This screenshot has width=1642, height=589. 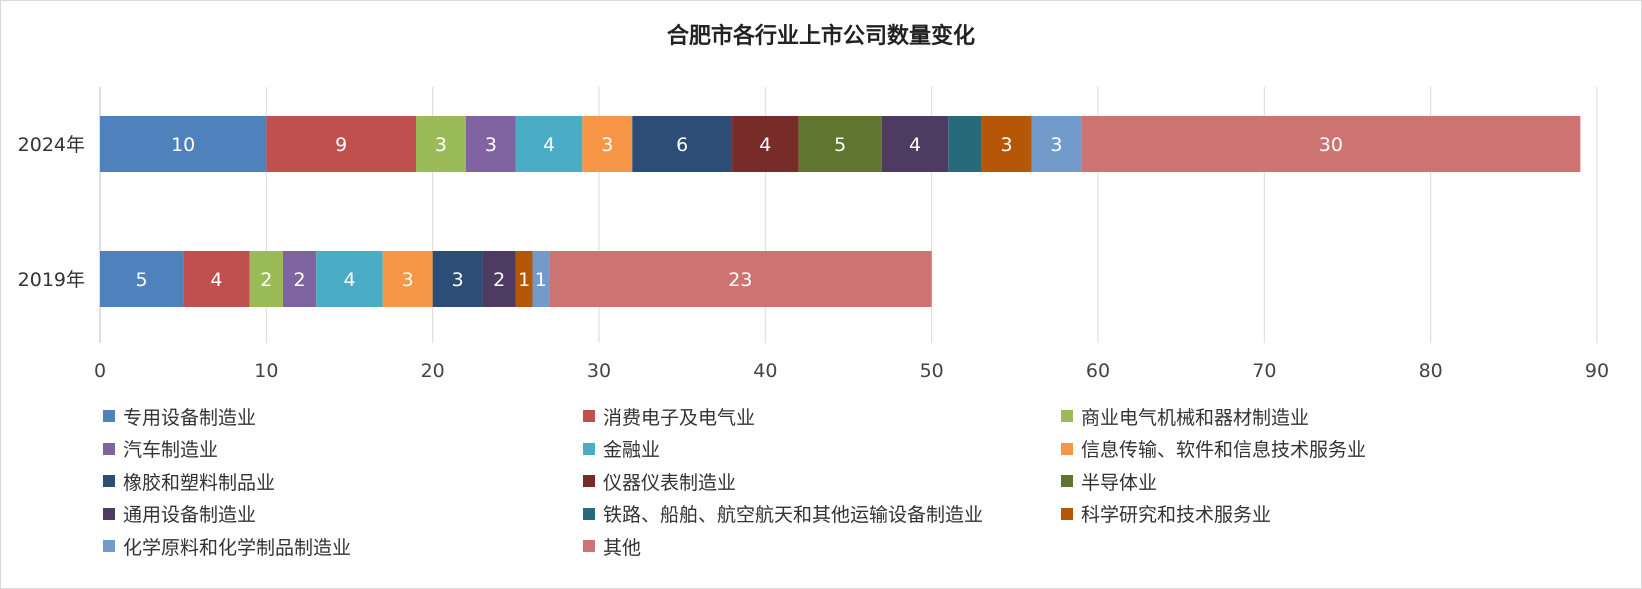 I want to click on x-tick-label: 40, so click(x=765, y=371).